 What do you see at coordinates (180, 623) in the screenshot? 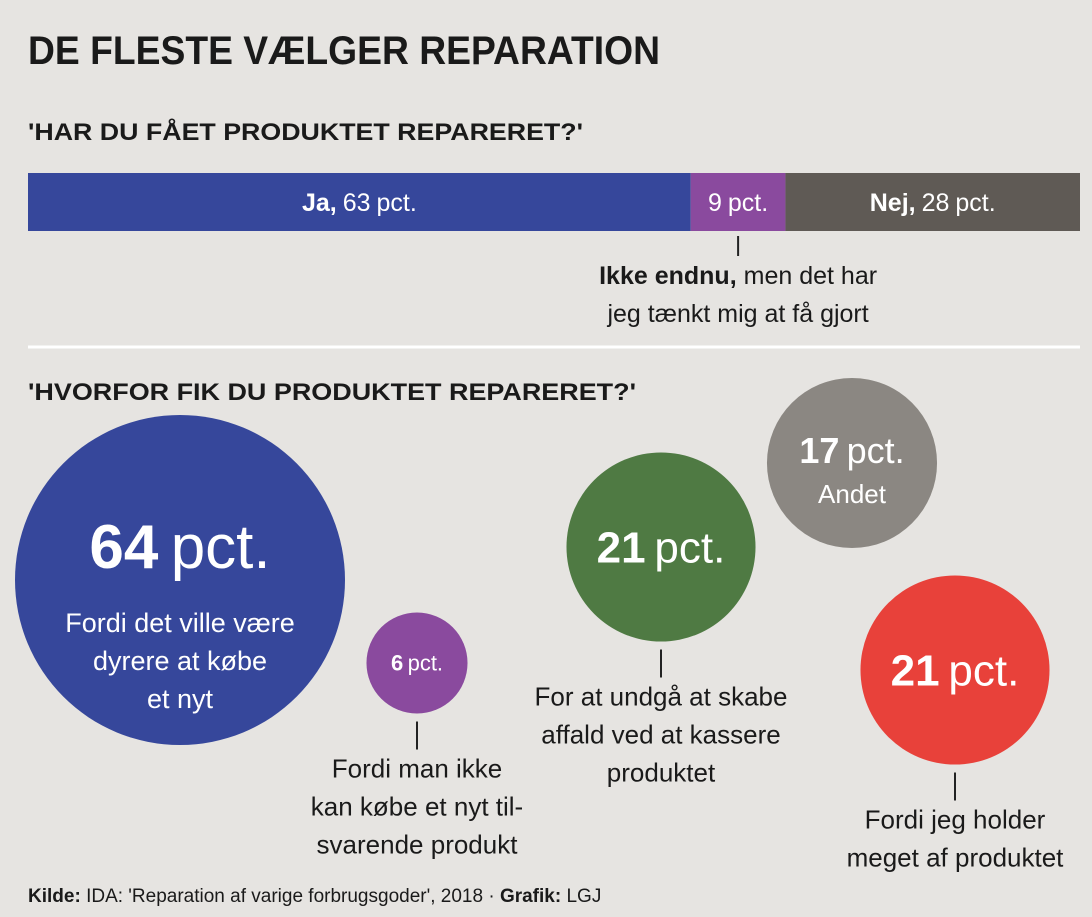
I see `bubble-label: Fordi det ville være` at bounding box center [180, 623].